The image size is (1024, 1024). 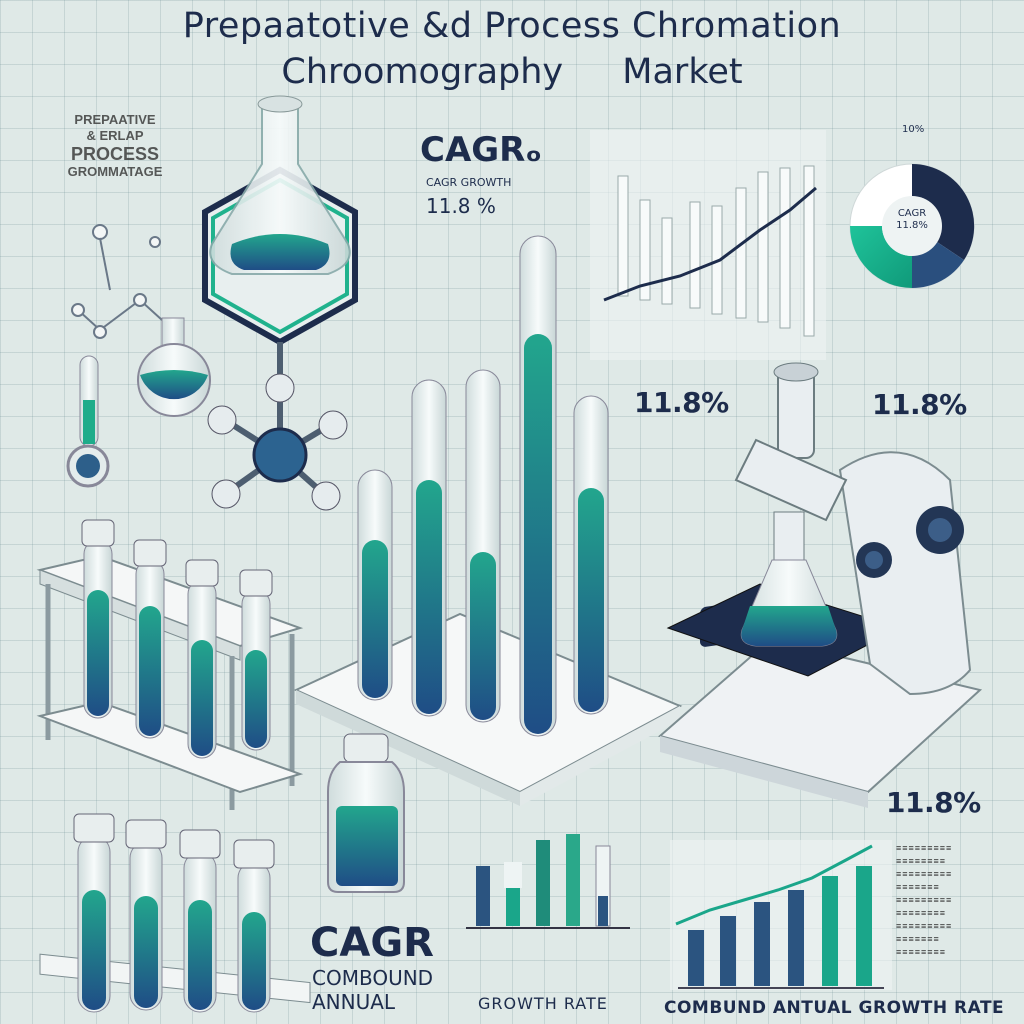 I want to click on donut-chart, so click(x=912, y=226).